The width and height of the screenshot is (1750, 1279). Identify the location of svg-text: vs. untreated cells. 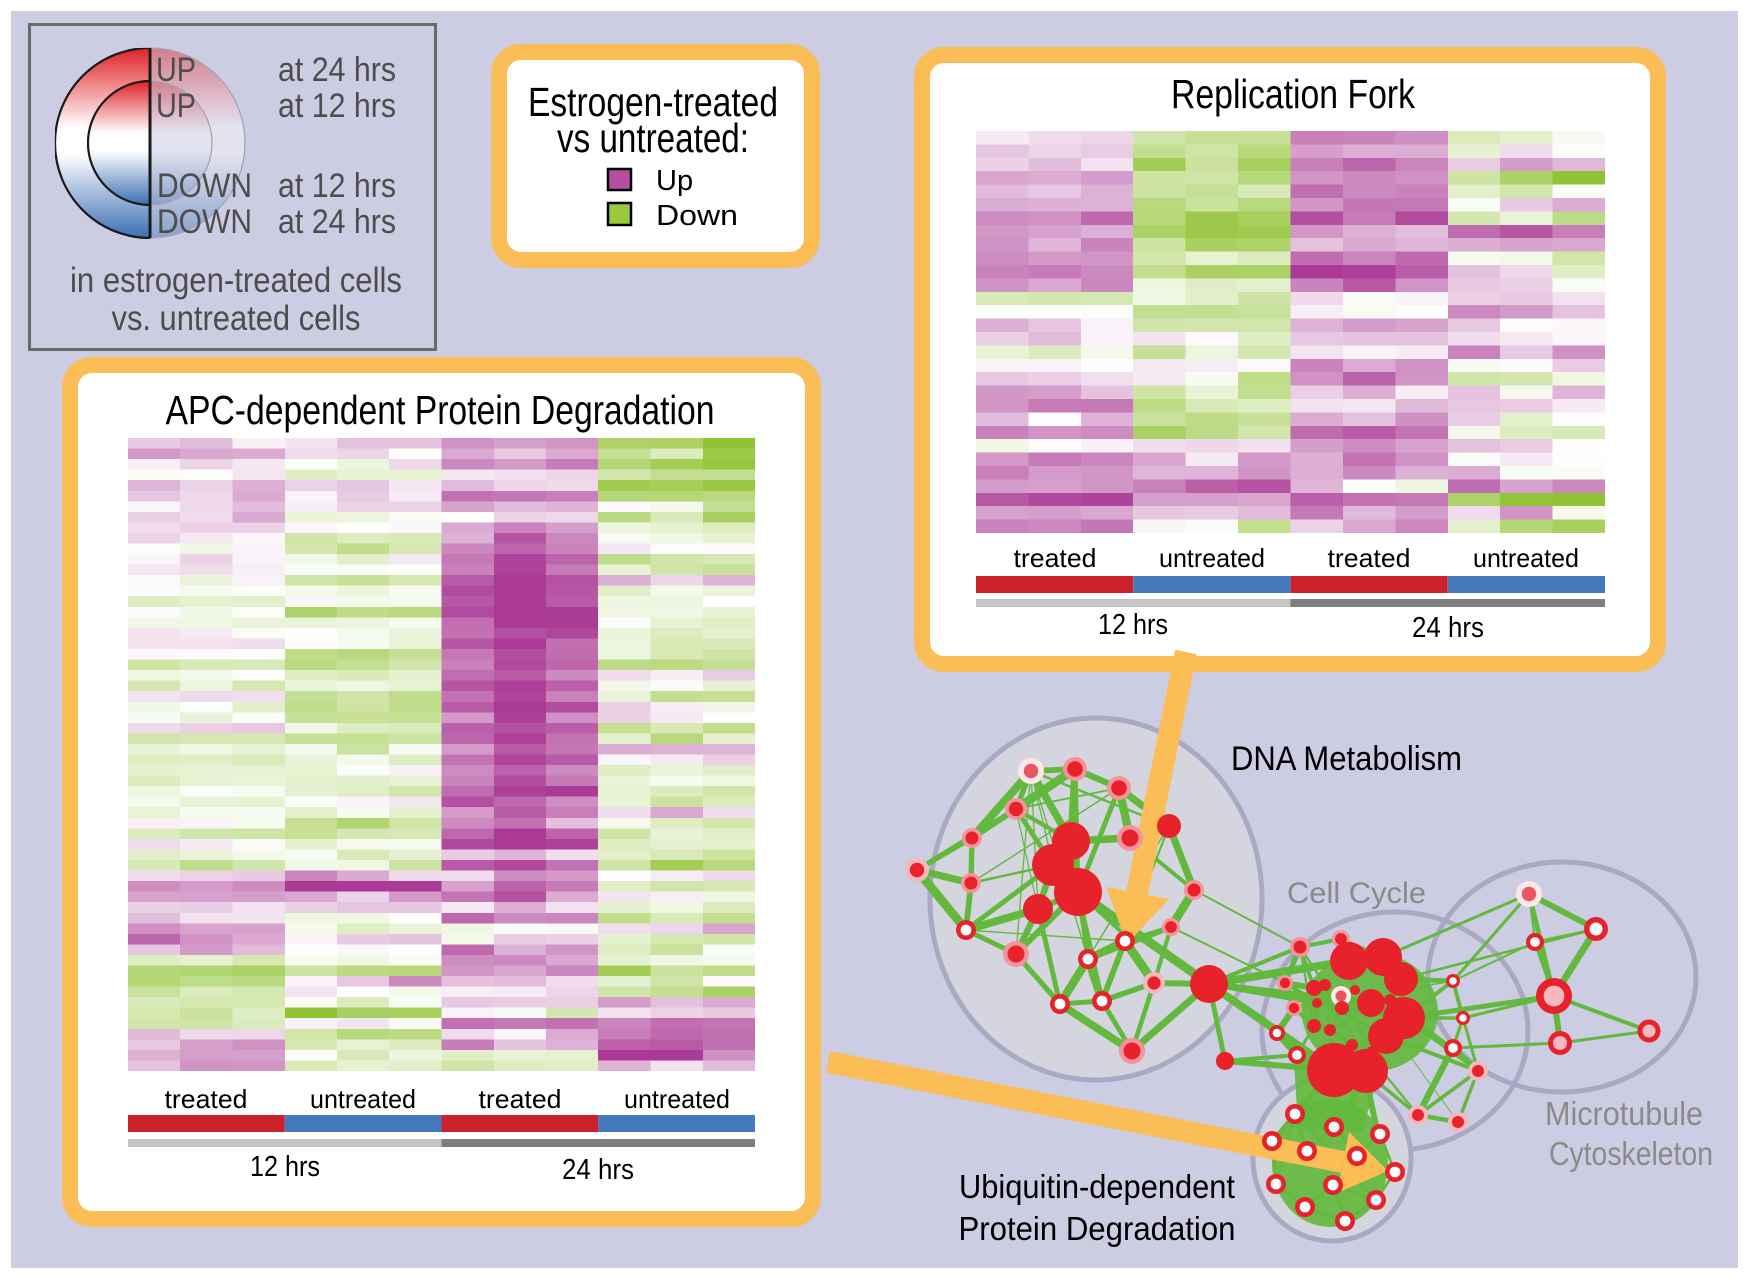
(236, 318).